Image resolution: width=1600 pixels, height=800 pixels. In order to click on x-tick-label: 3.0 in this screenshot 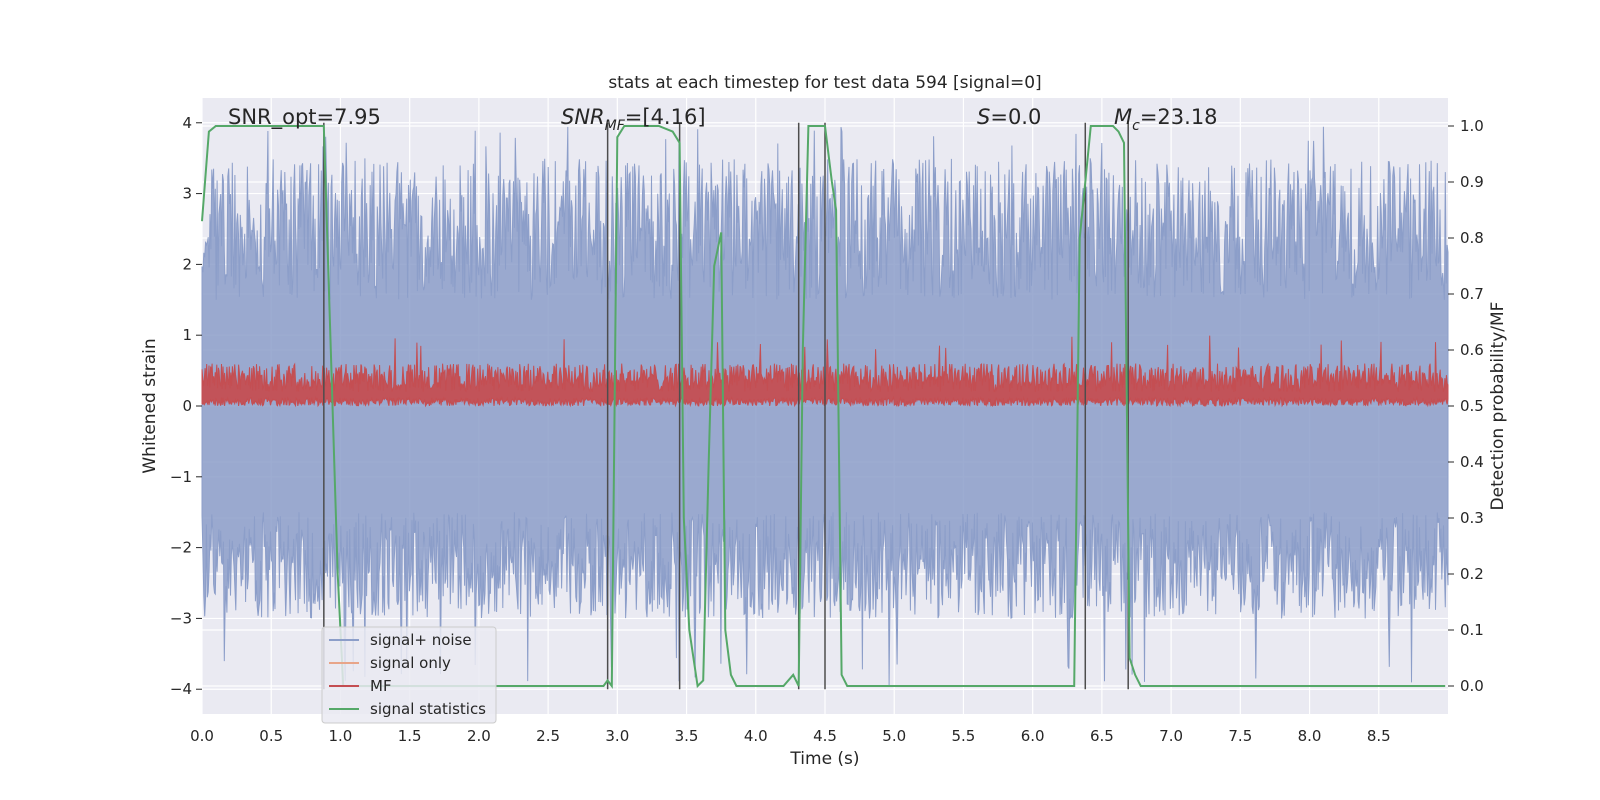, I will do `click(617, 736)`.